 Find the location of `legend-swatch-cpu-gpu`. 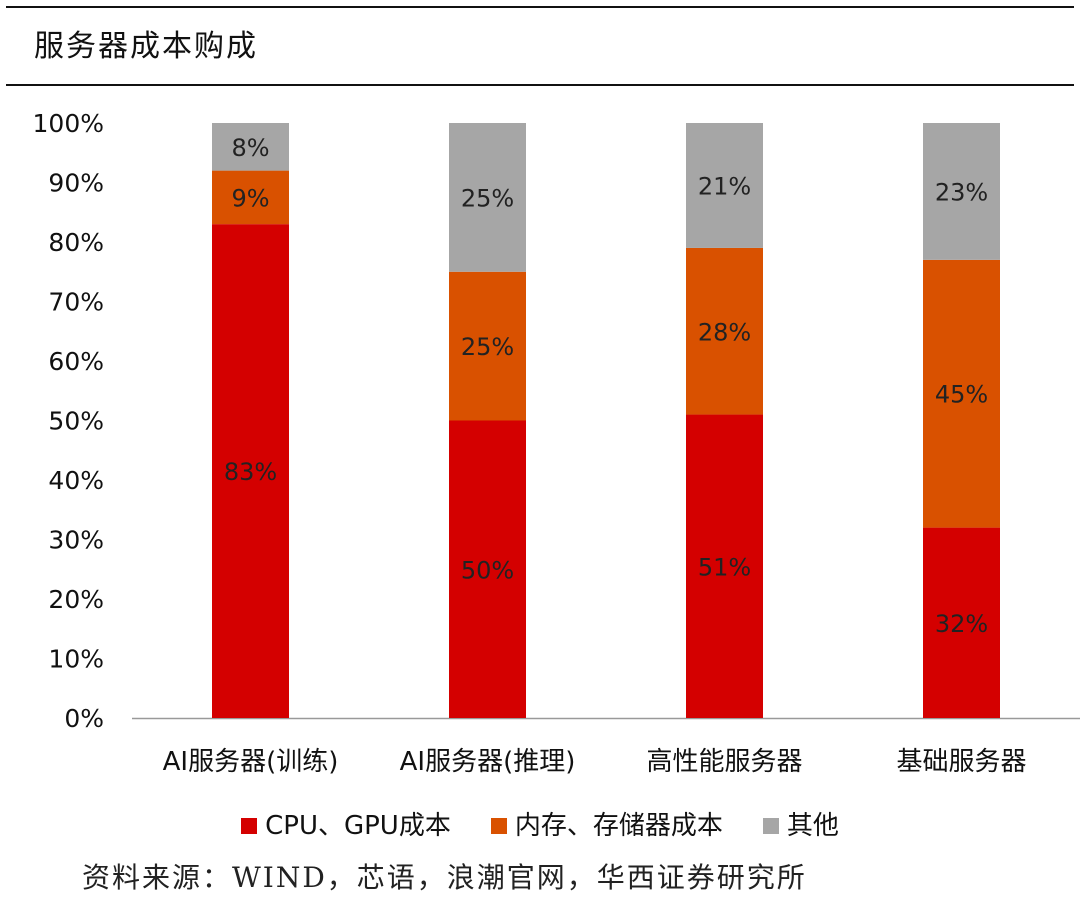

legend-swatch-cpu-gpu is located at coordinates (249, 826).